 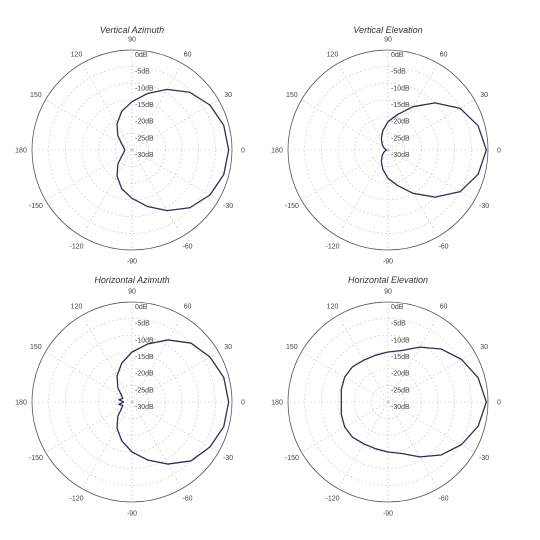 What do you see at coordinates (131, 280) in the screenshot?
I see `chart-title: Horizontal Azimuth` at bounding box center [131, 280].